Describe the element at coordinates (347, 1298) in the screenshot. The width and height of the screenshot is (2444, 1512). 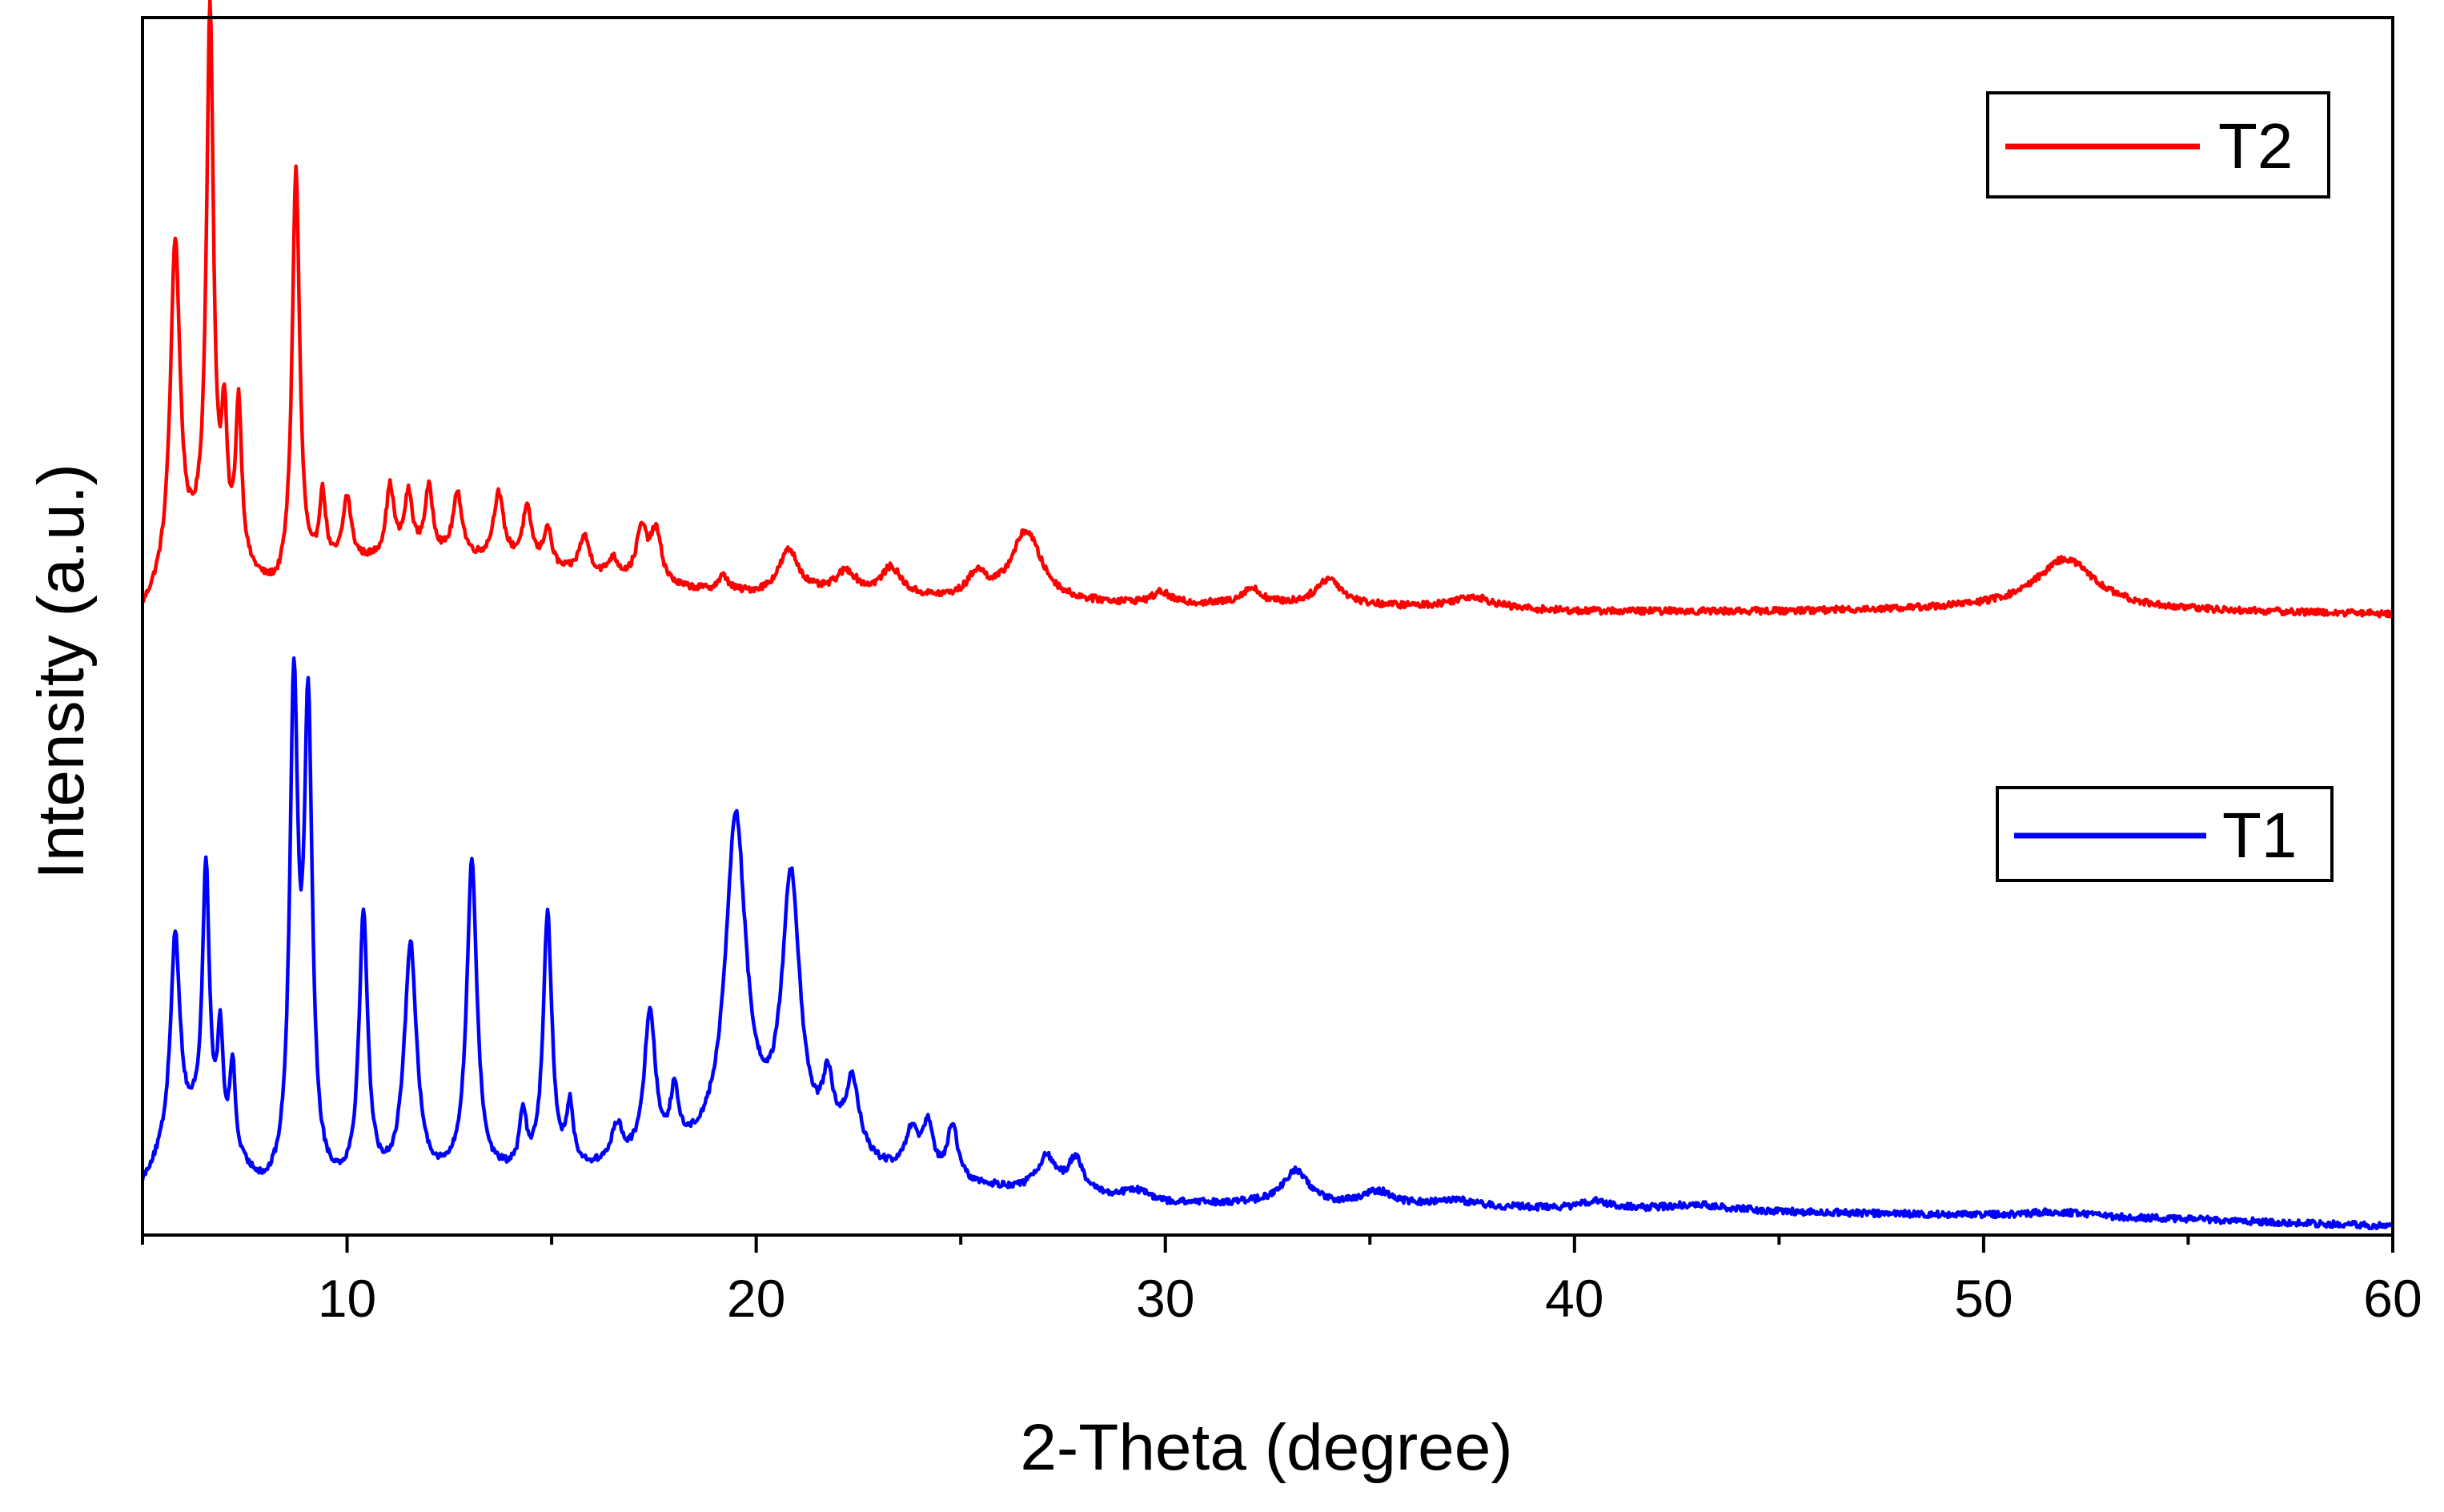
I see `x-tick-label-10: 10` at that location.